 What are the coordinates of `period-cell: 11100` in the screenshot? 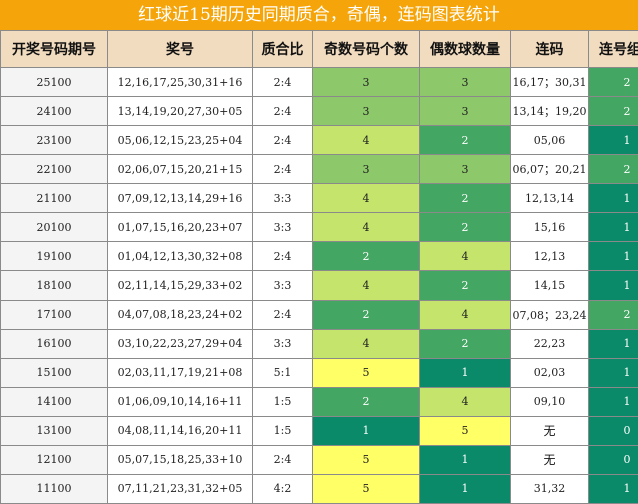 It's located at (54, 488).